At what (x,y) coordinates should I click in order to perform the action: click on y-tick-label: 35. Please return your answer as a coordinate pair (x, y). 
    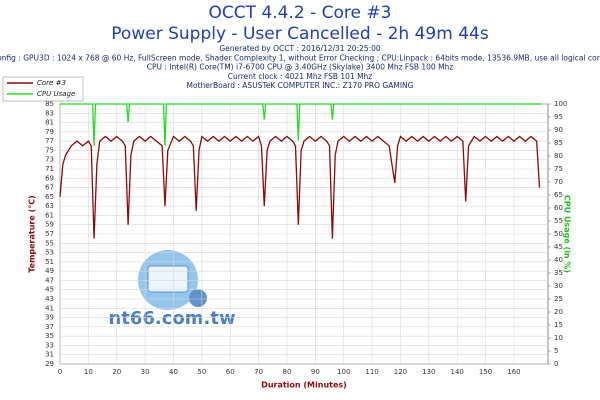
    Looking at the image, I should click on (49, 336).